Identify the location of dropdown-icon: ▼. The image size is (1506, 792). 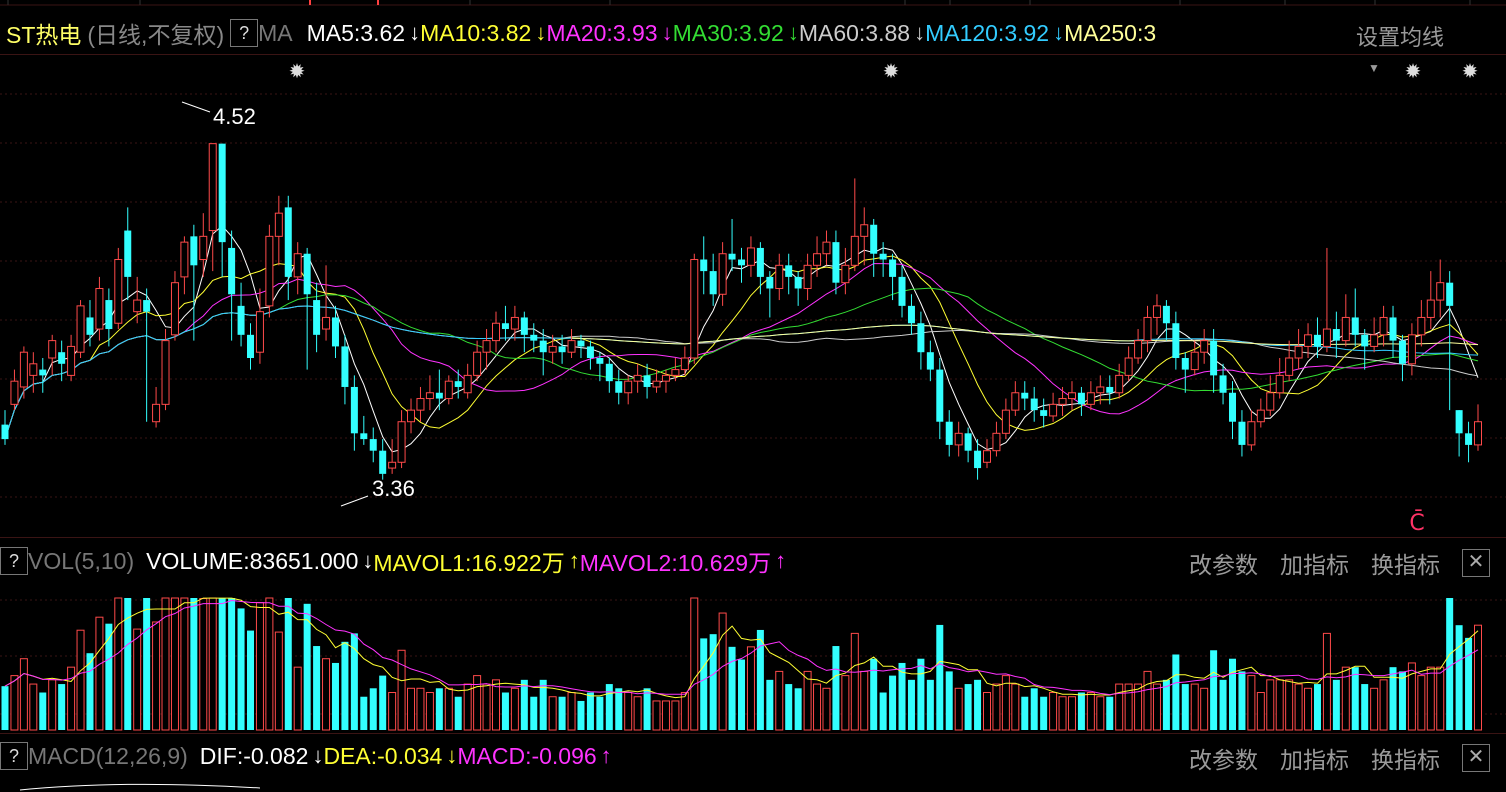
(1374, 68).